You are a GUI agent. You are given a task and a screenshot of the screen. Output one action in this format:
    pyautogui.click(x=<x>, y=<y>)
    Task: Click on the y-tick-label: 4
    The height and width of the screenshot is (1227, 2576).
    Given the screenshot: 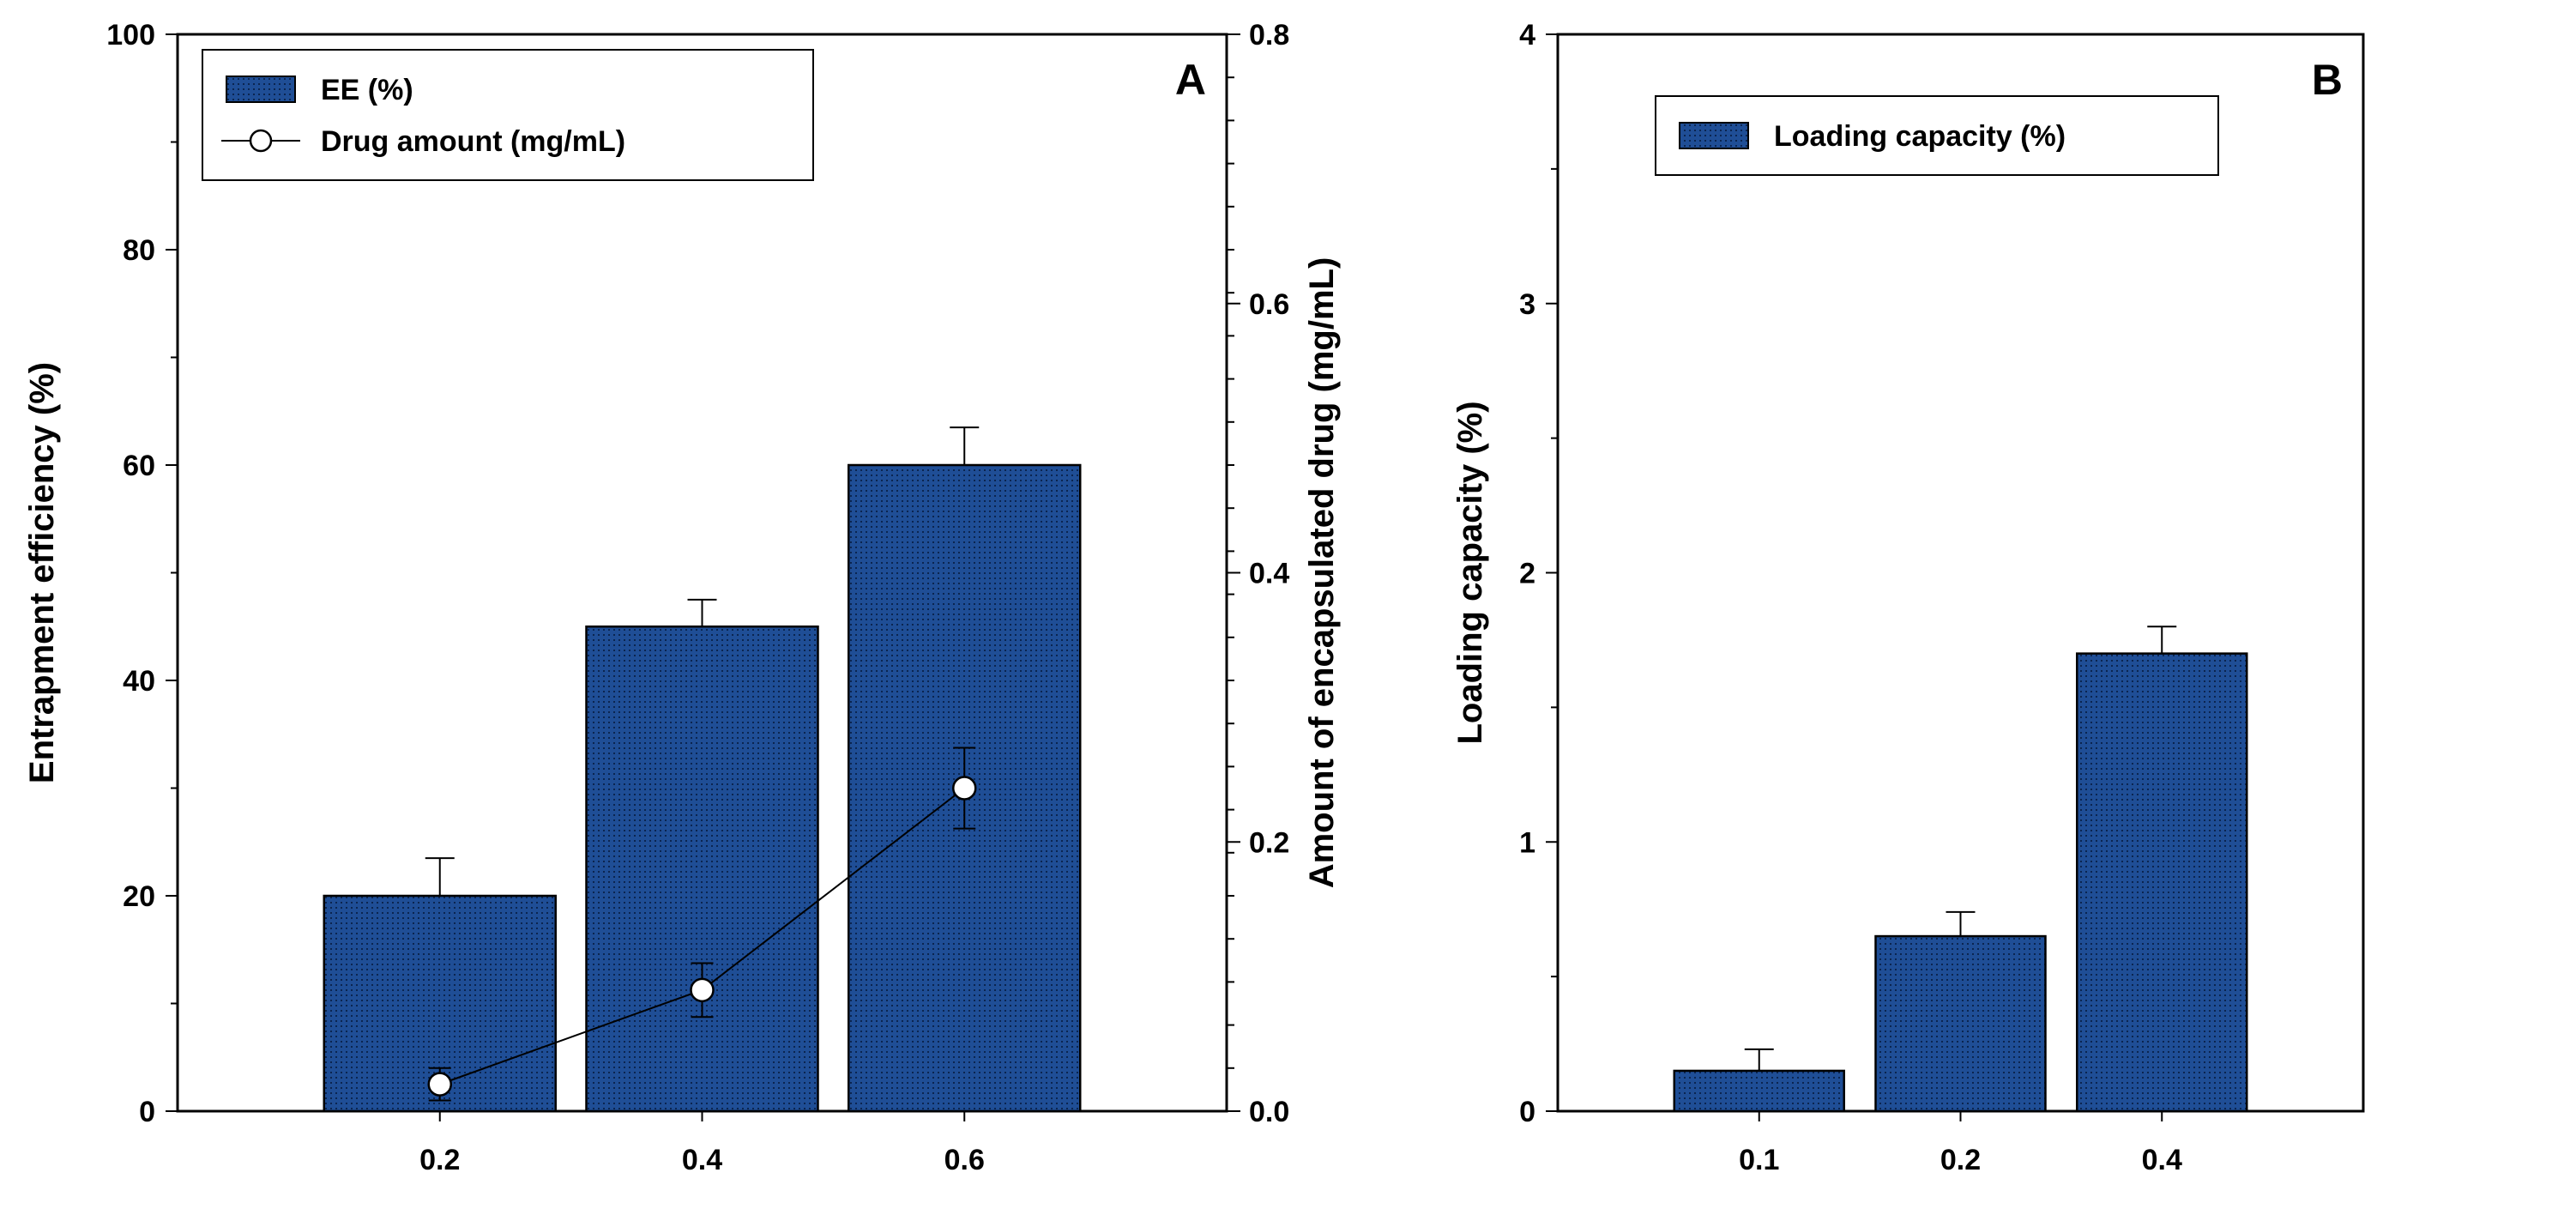 What is the action you would take?
    pyautogui.click(x=1527, y=35)
    